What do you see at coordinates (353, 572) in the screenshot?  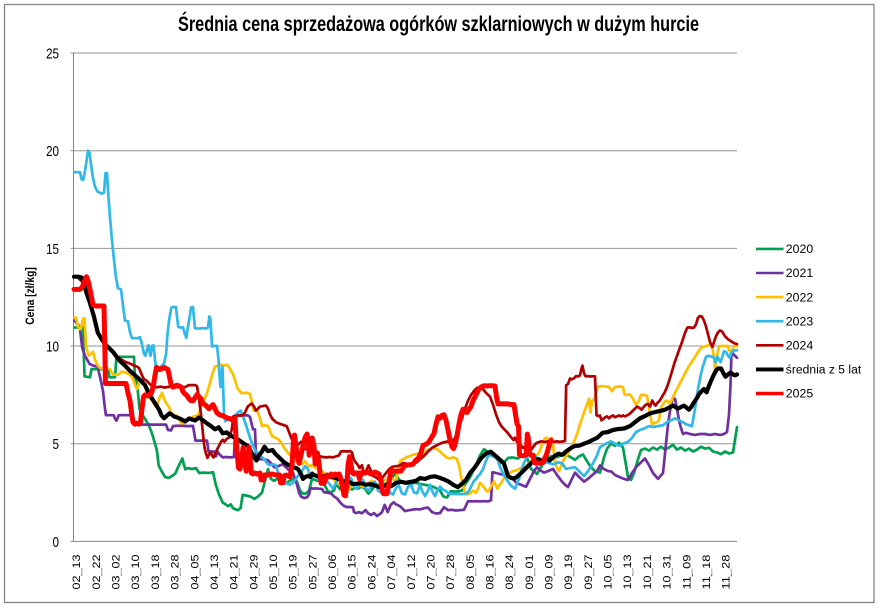 I see `svg-text: 06_15` at bounding box center [353, 572].